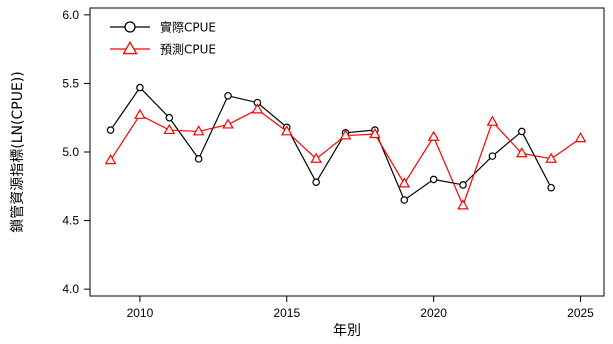  What do you see at coordinates (130, 47) in the screenshot?
I see `legend-marker-triangle` at bounding box center [130, 47].